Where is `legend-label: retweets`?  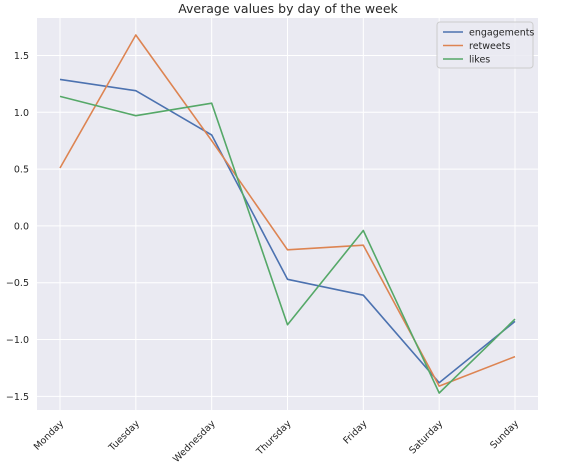
legend-label: retweets is located at coordinates (489, 46).